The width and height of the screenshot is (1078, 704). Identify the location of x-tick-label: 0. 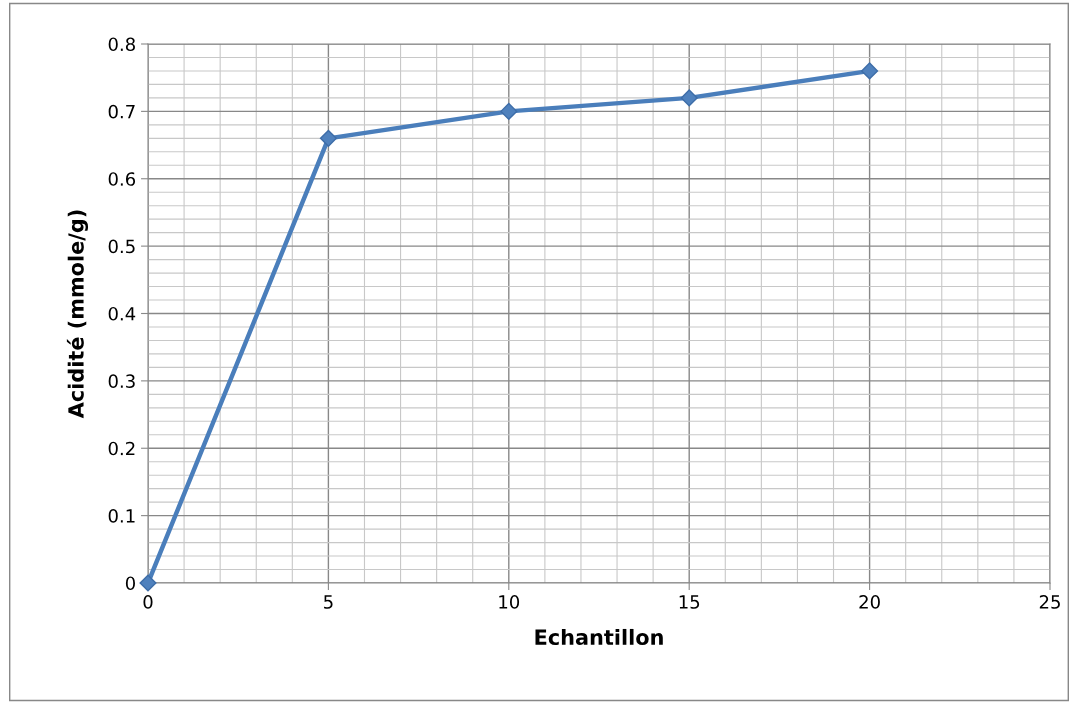
(148, 602).